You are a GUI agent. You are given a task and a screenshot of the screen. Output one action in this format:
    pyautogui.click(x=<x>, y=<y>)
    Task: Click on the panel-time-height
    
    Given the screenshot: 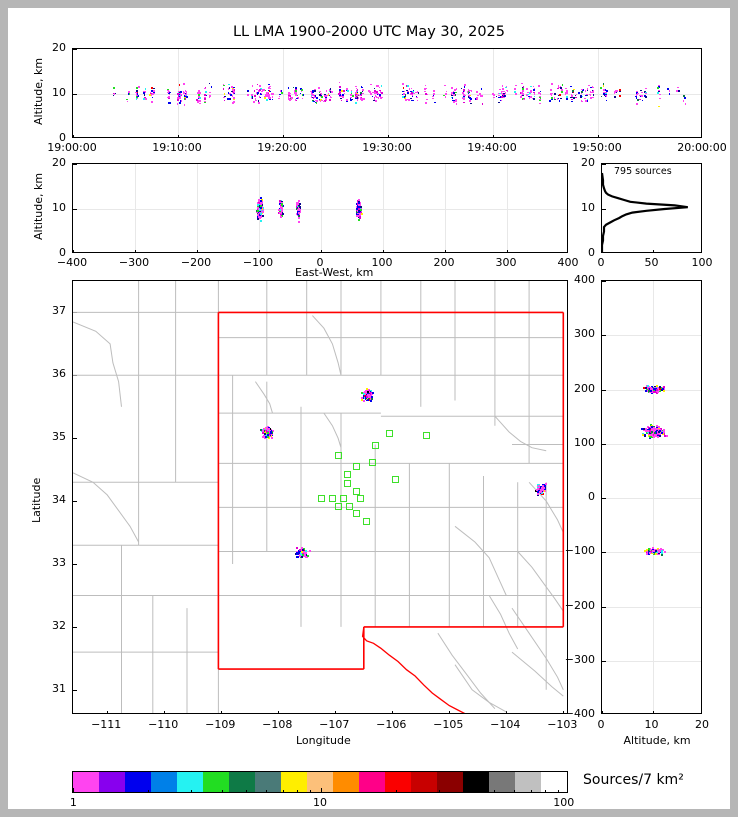 What is the action you would take?
    pyautogui.click(x=387, y=93)
    